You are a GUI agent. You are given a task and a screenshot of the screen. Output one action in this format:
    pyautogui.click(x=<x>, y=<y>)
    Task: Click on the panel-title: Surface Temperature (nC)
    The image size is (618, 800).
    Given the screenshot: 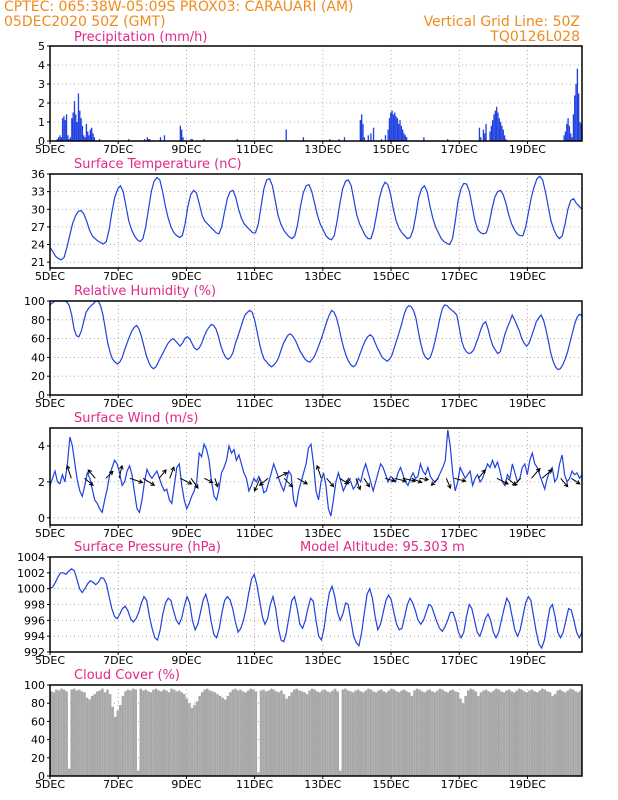 What is the action you would take?
    pyautogui.click(x=158, y=164)
    